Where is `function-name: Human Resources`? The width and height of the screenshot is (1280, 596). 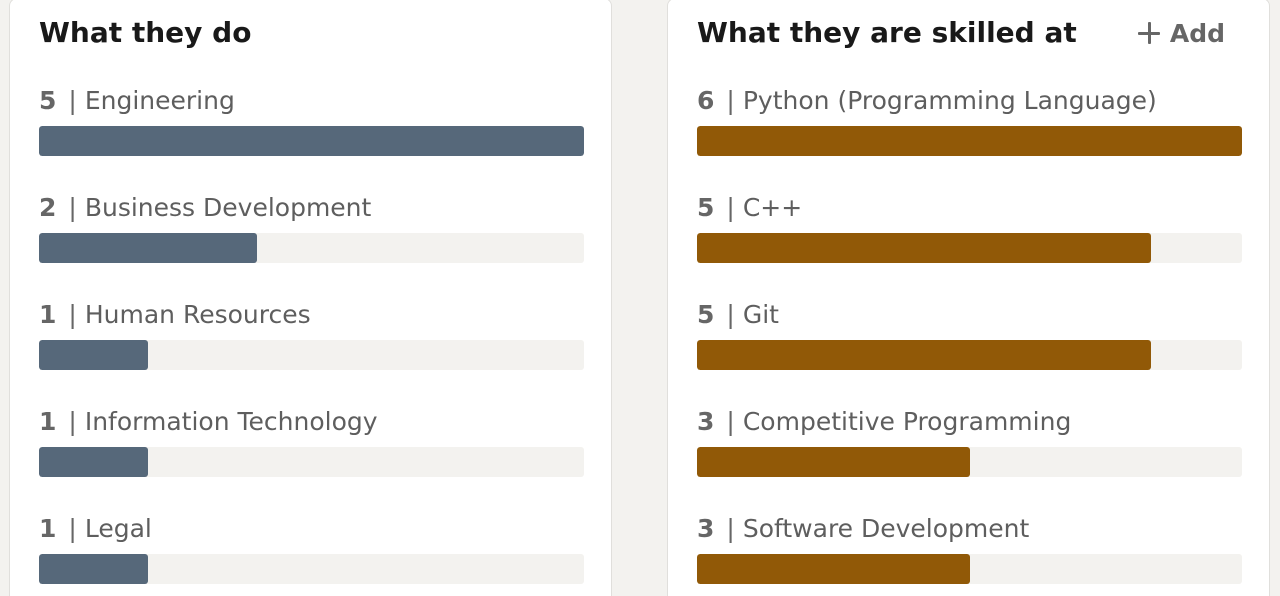
function-name: Human Resources is located at coordinates (197, 314).